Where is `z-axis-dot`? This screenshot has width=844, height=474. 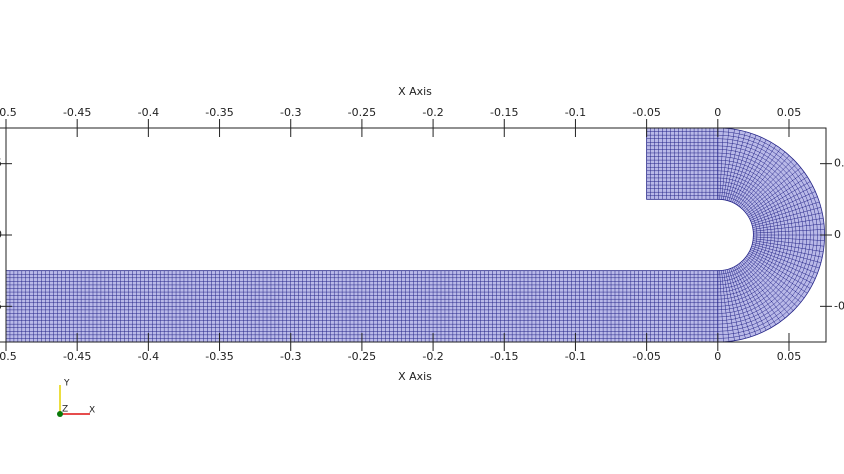
z-axis-dot is located at coordinates (60, 414).